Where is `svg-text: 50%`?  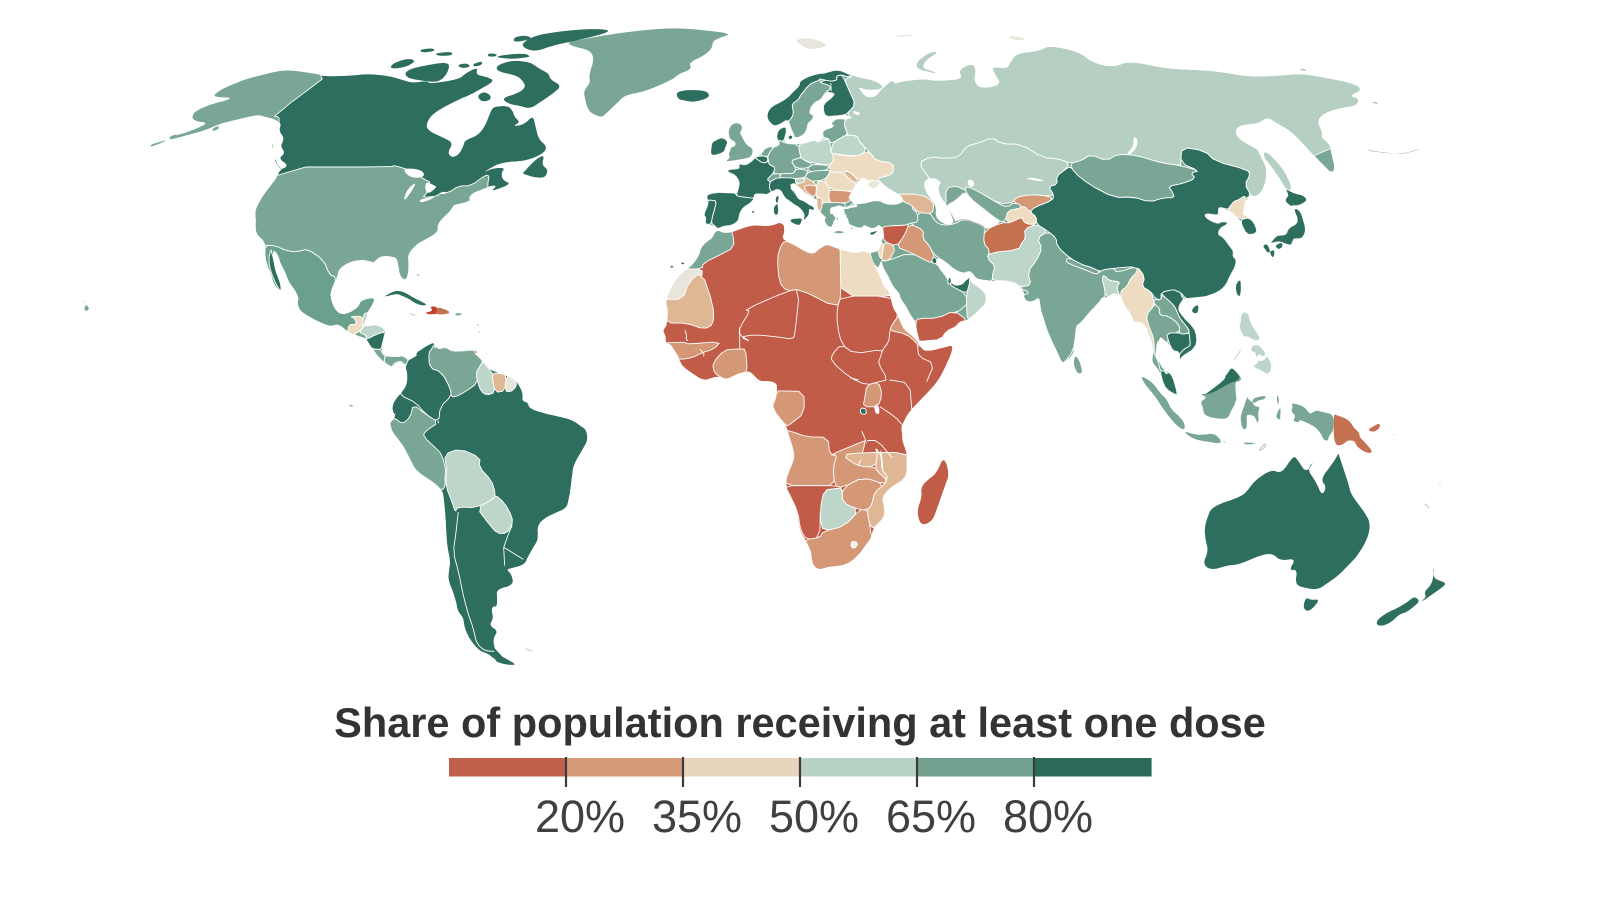
svg-text: 50% is located at coordinates (814, 816).